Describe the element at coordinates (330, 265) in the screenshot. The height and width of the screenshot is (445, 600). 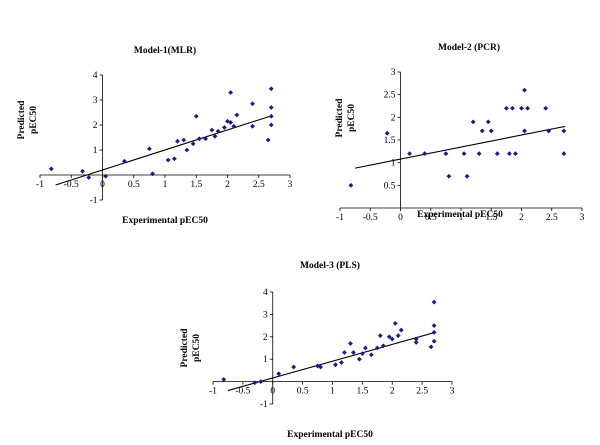
I see `chart-title: Model-3 (PLS)` at that location.